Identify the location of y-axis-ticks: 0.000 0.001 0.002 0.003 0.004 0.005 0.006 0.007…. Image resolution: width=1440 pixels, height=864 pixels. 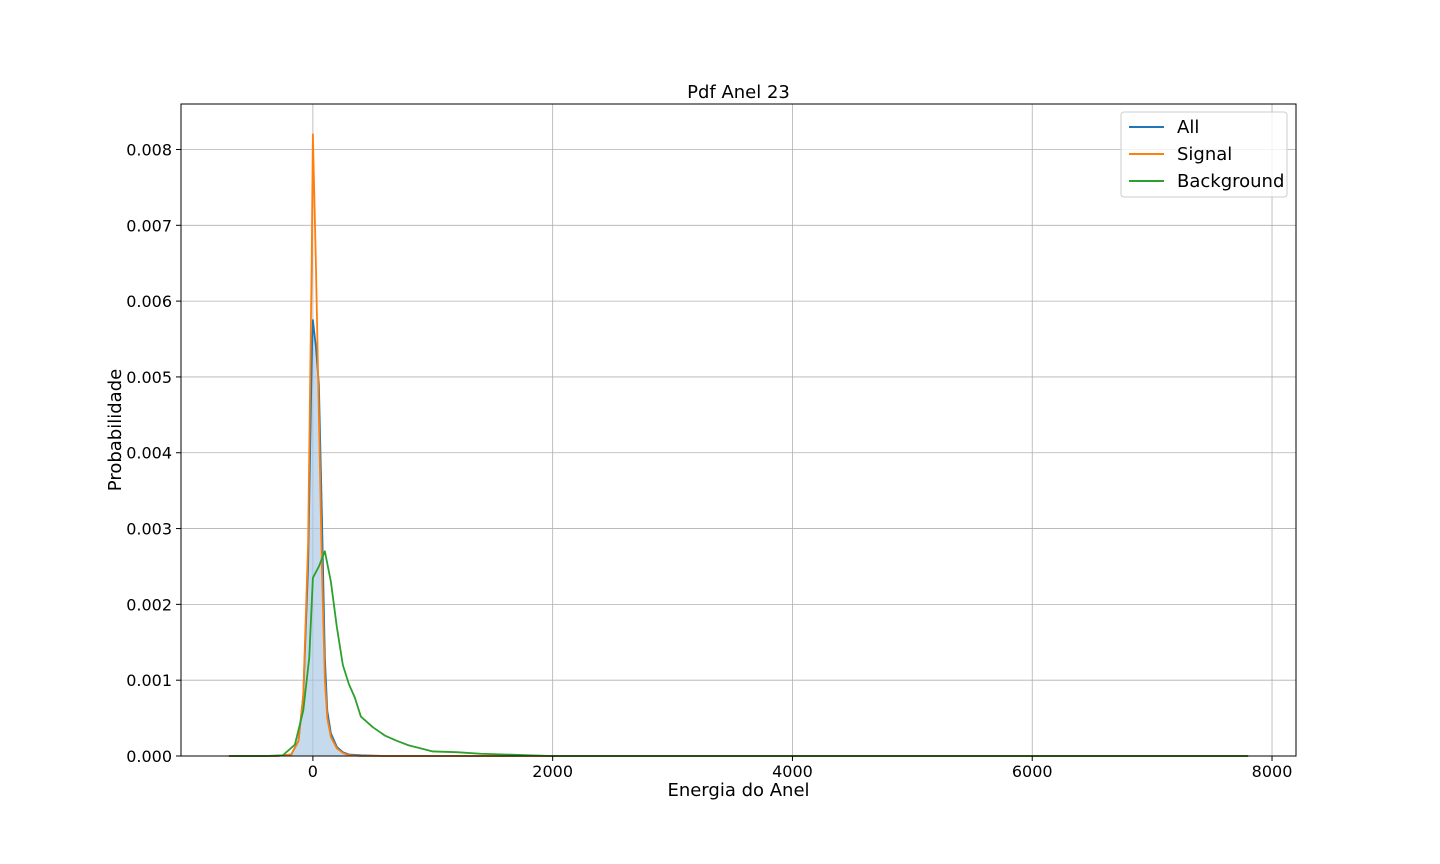
(153, 453).